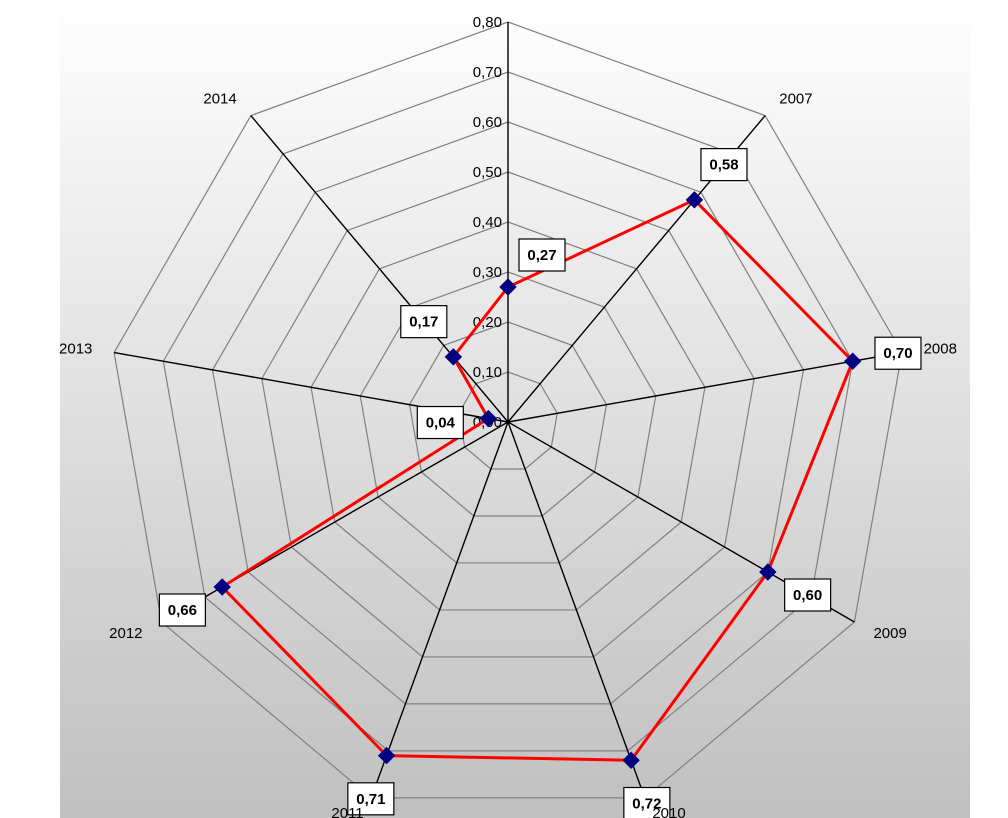 The width and height of the screenshot is (1008, 818). What do you see at coordinates (487, 22) in the screenshot?
I see `tick-label: 0,80` at bounding box center [487, 22].